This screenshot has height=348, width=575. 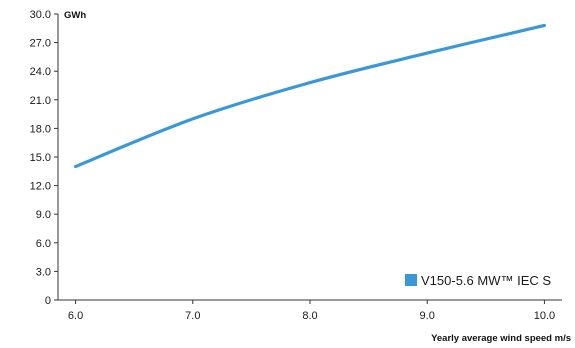 What do you see at coordinates (43, 215) in the screenshot?
I see `y-tick-label: 9.0` at bounding box center [43, 215].